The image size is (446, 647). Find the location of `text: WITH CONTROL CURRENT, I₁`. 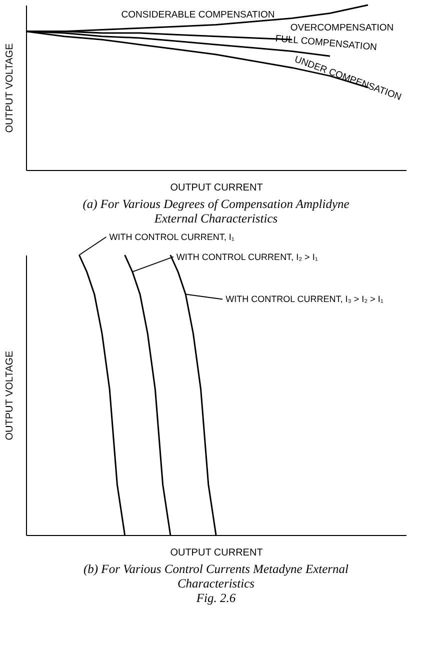

text: WITH CONTROL CURRENT, I₁ is located at coordinates (171, 237).